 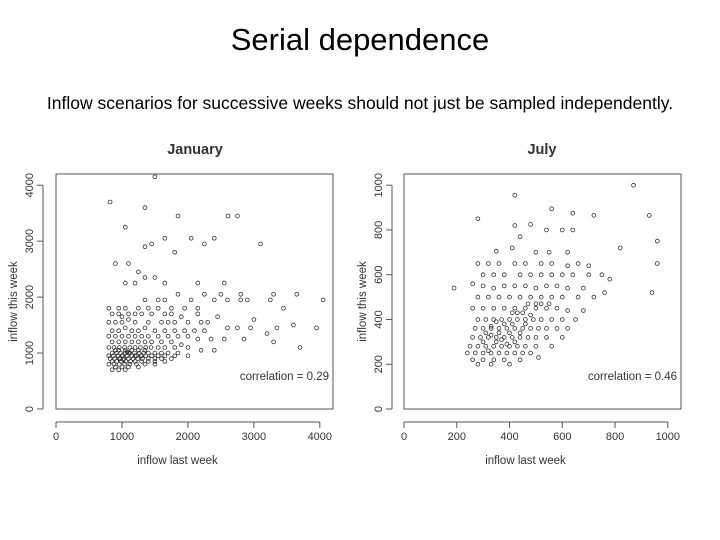 What do you see at coordinates (379, 364) in the screenshot?
I see `y-tick-label: 200` at bounding box center [379, 364].